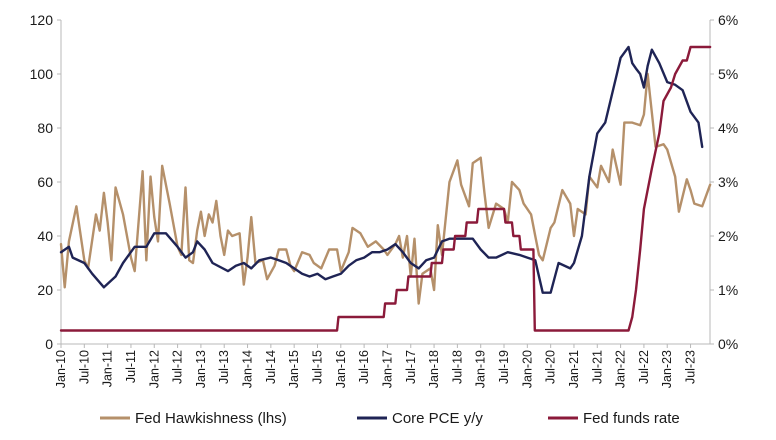  Describe the element at coordinates (271, 367) in the screenshot. I see `x-tick-label: Jul-14` at that location.